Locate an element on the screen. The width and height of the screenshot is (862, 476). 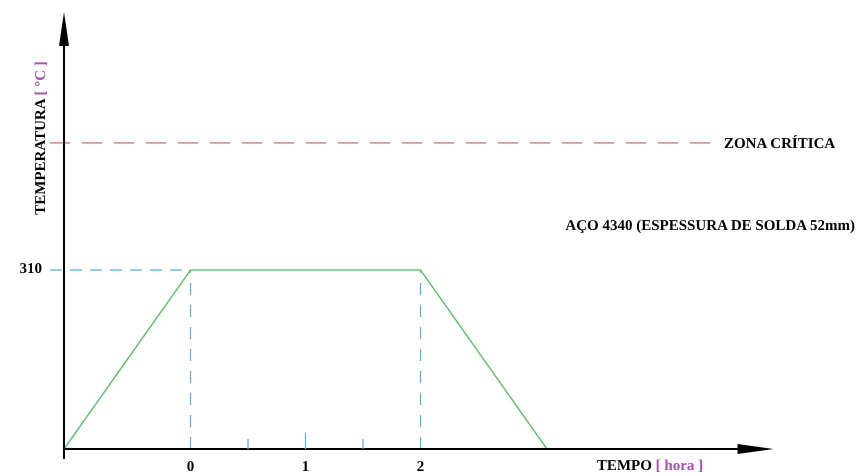
x-tick-label: 1 is located at coordinates (306, 467).